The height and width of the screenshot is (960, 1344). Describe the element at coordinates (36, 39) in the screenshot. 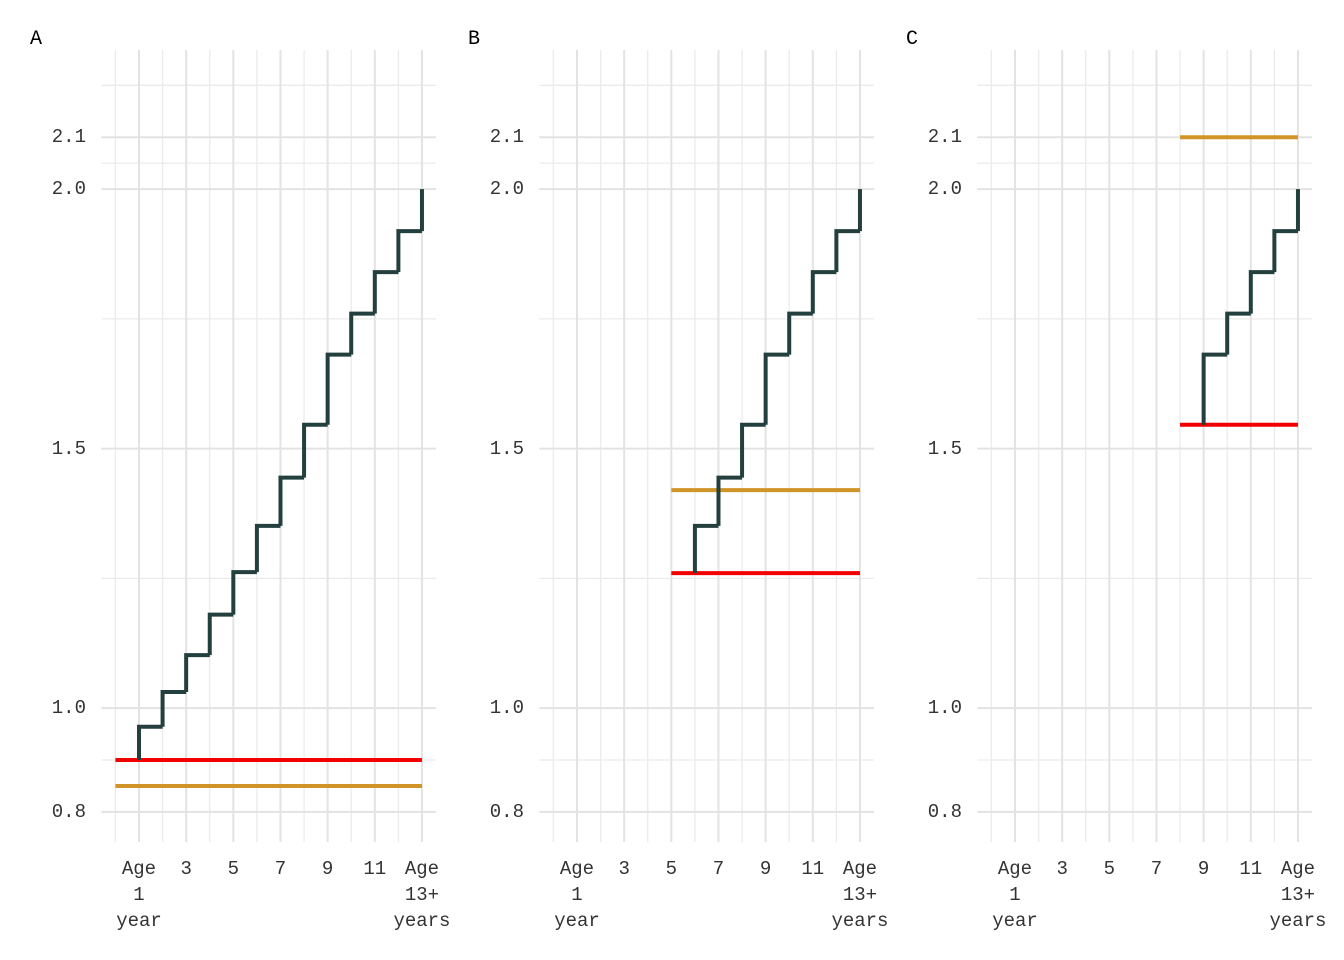

I see `panel-title: A` at that location.